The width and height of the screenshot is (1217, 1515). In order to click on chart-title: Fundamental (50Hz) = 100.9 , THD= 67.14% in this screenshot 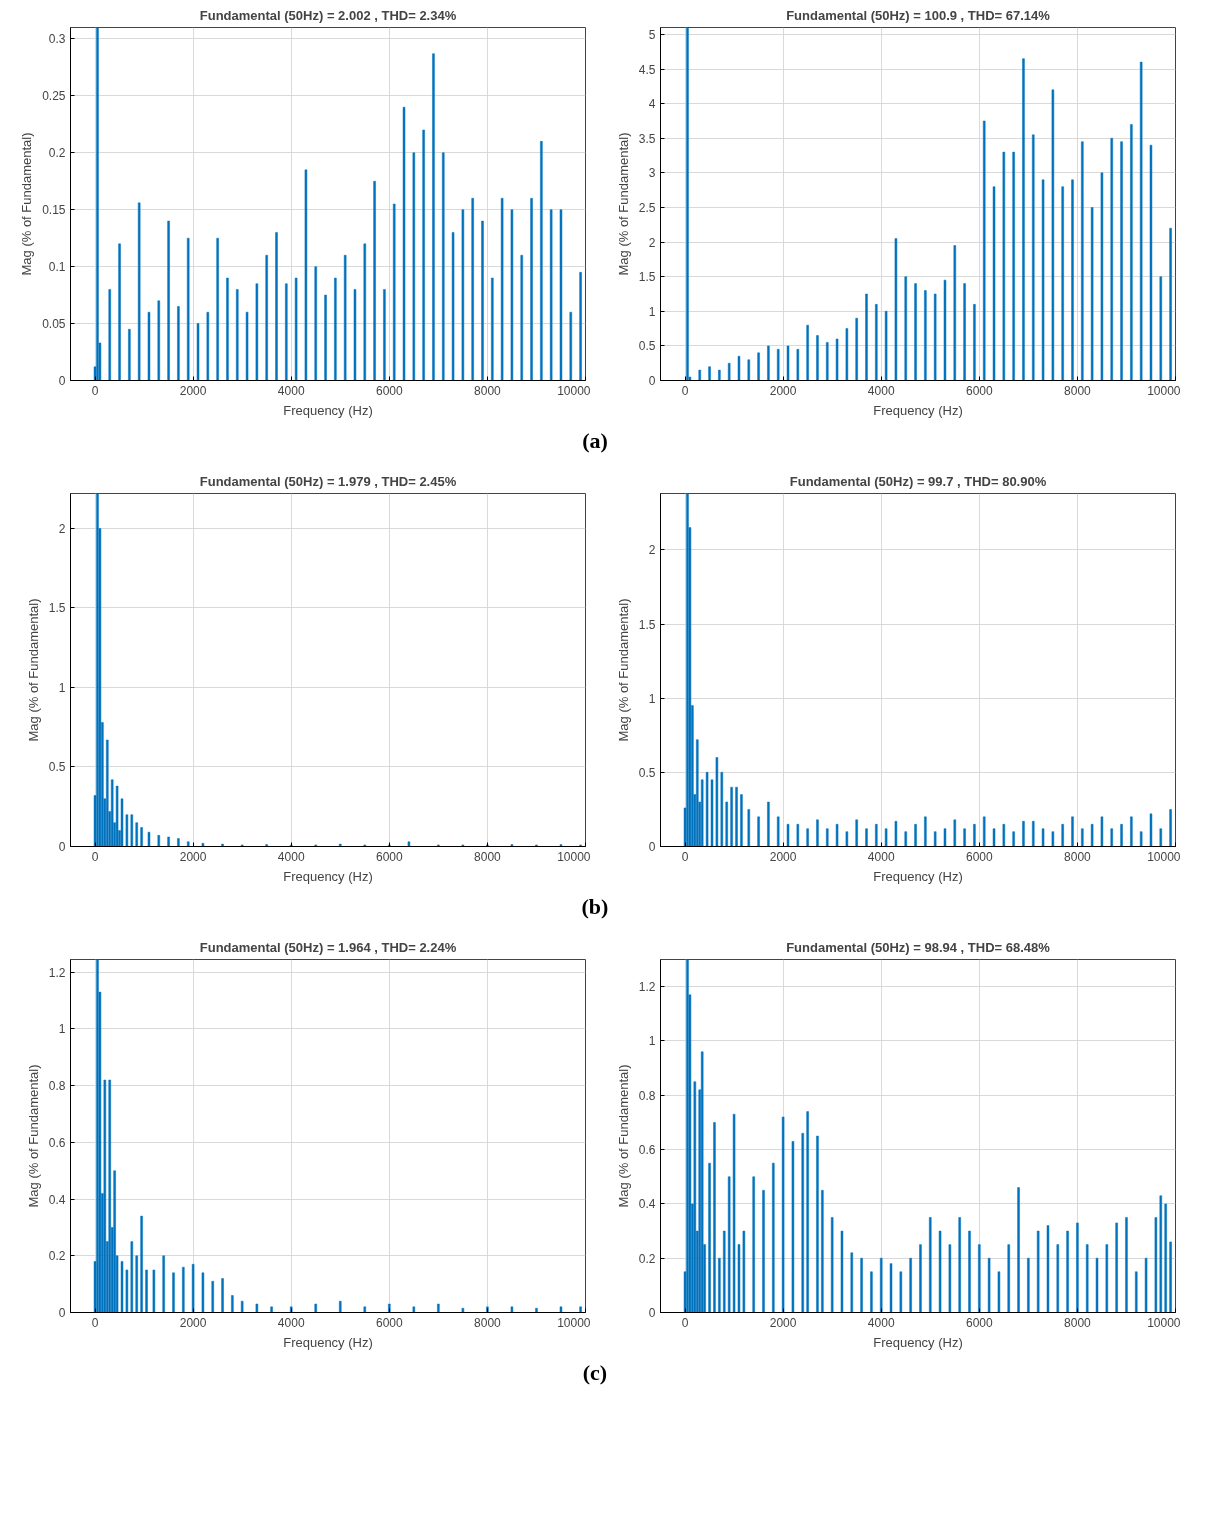, I will do `click(918, 15)`.